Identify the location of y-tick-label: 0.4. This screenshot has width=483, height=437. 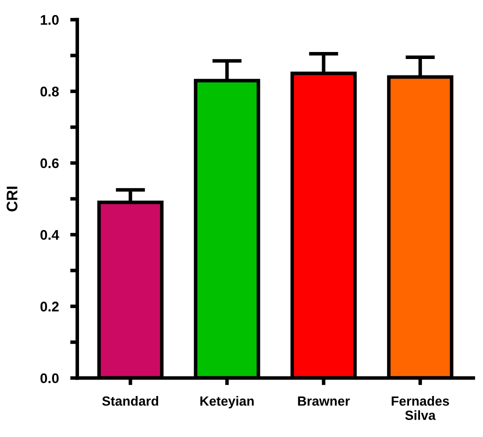
(50, 235).